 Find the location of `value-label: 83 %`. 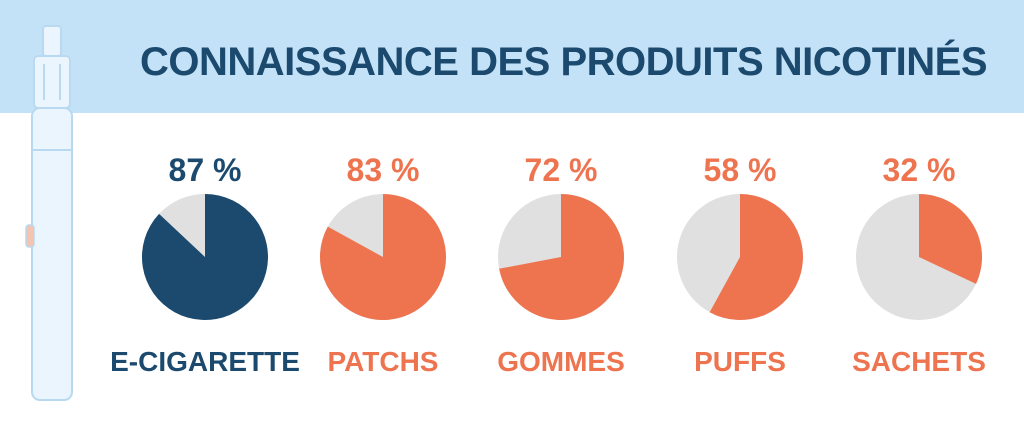

value-label: 83 % is located at coordinates (383, 170).